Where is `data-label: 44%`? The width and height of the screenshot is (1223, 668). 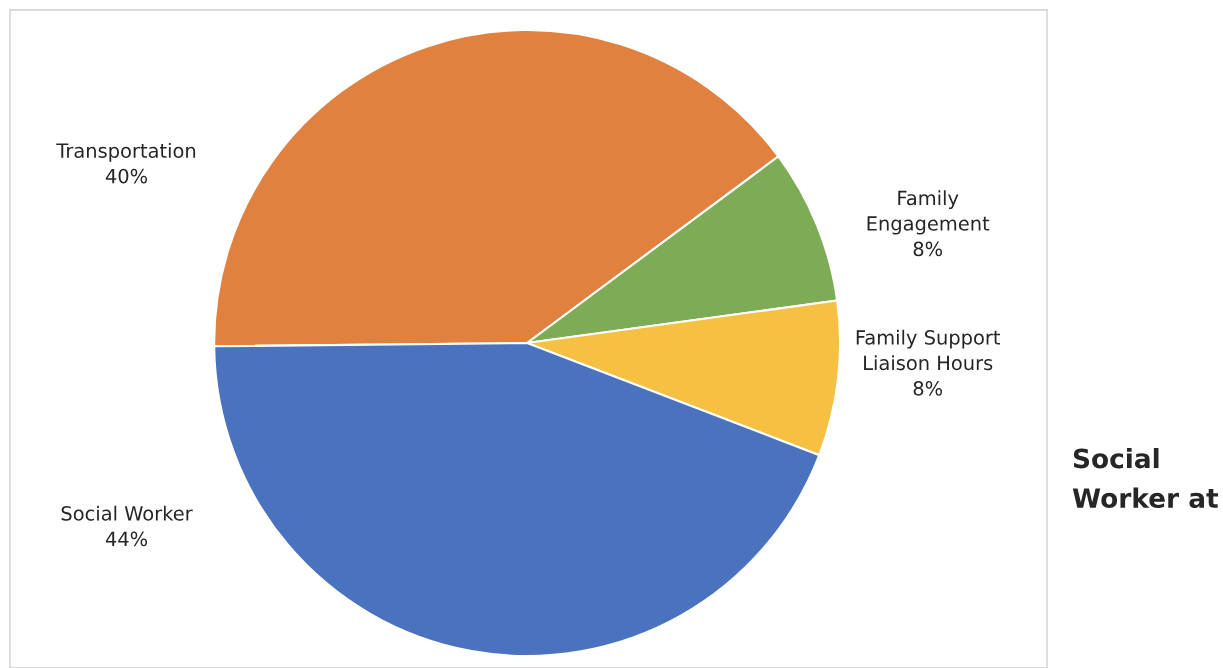 data-label: 44% is located at coordinates (126, 539).